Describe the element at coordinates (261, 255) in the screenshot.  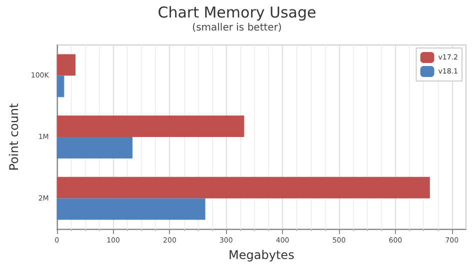
I see `x-axis-title: Megabytes` at that location.